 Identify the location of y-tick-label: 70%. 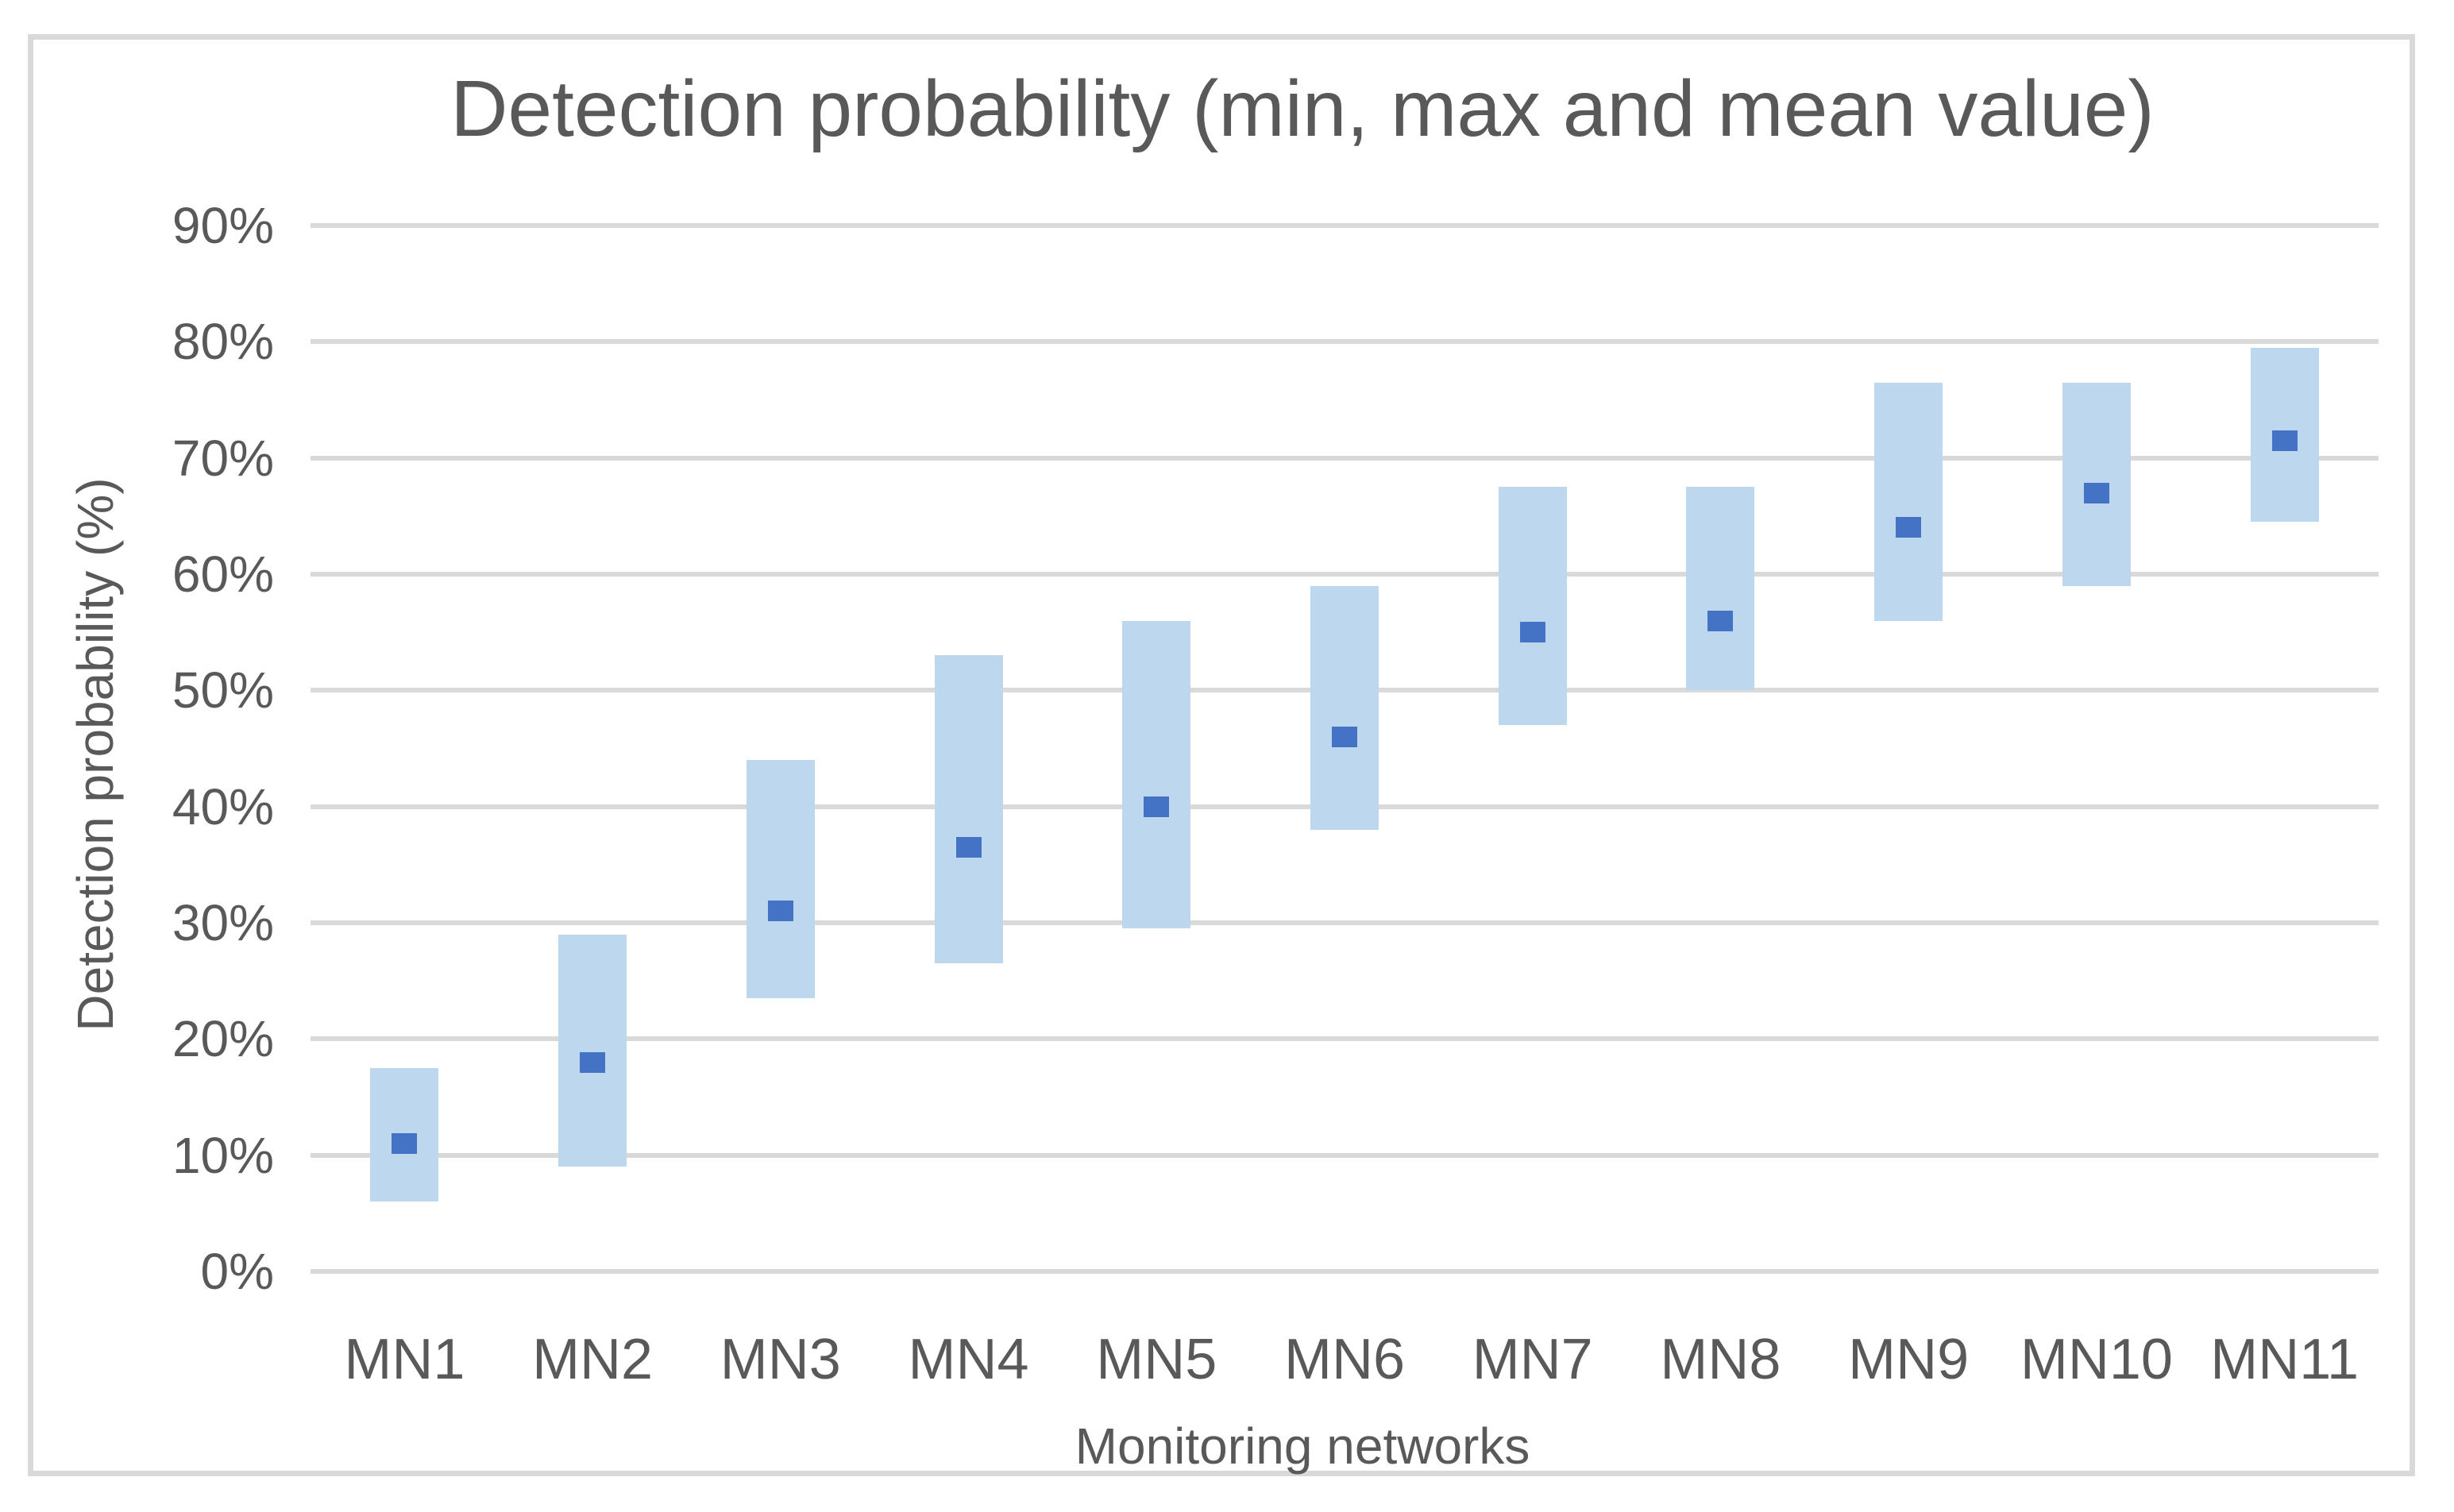
(223, 458).